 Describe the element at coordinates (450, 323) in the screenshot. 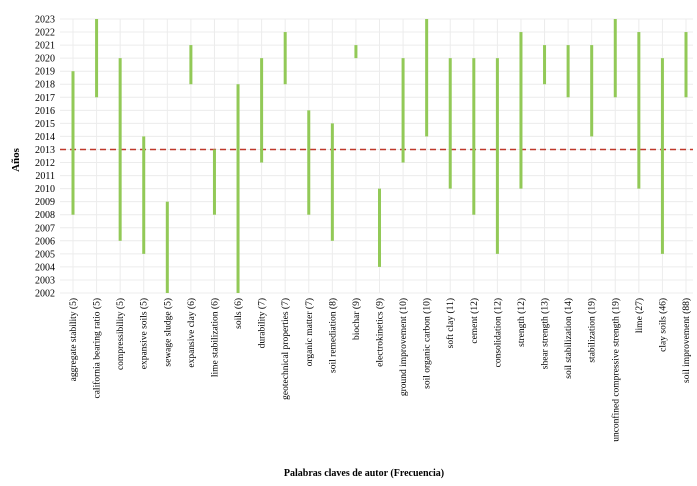

I see `x-tick-label: soft clay (11)` at that location.